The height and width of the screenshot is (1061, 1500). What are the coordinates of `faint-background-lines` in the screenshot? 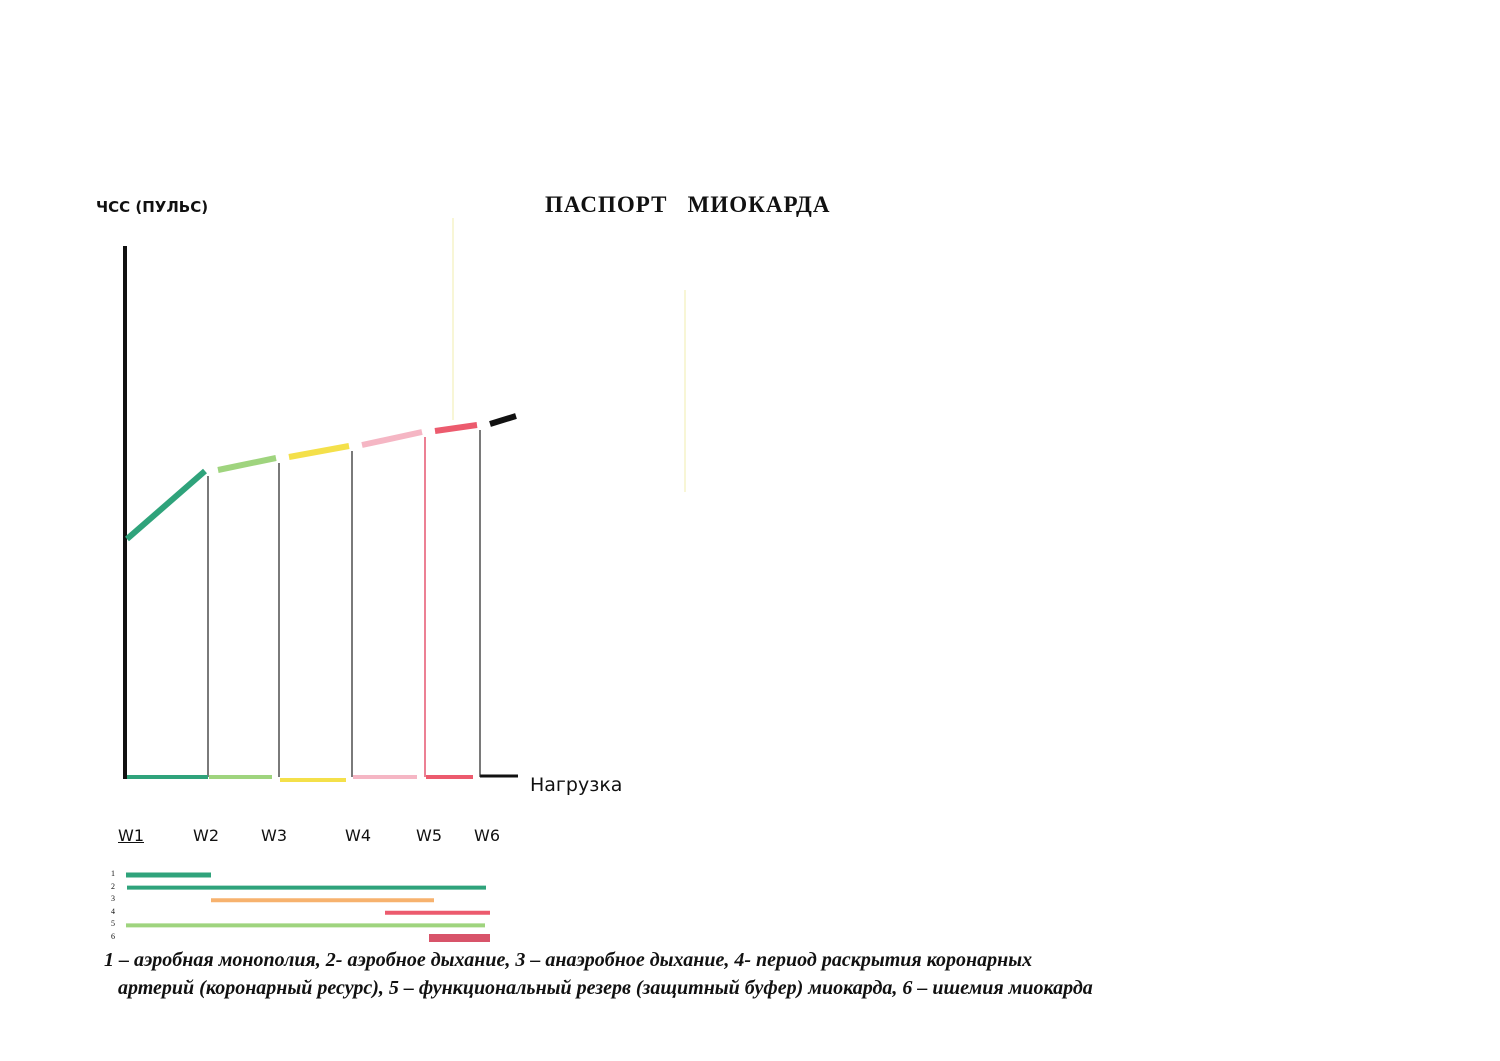 It's located at (569, 355).